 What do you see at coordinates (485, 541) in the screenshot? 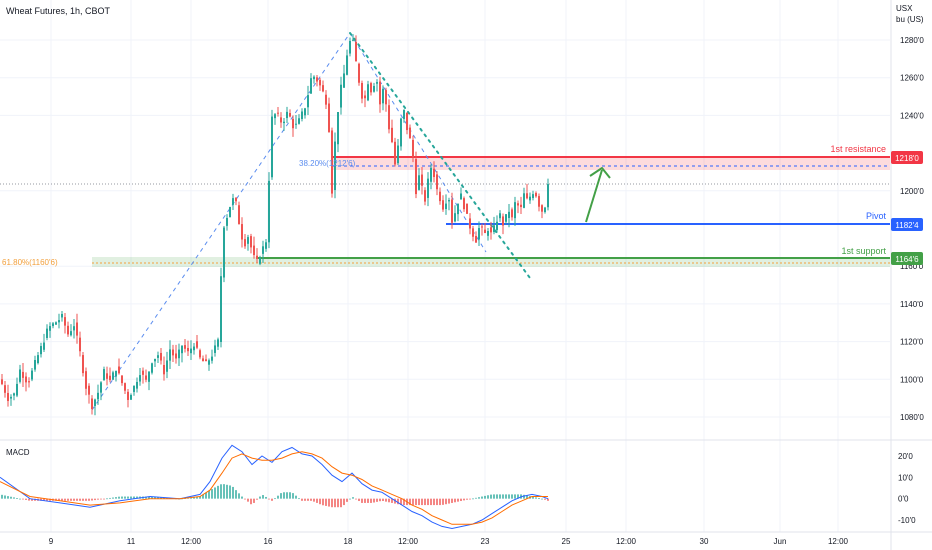
I see `time-tick-label: 23` at bounding box center [485, 541].